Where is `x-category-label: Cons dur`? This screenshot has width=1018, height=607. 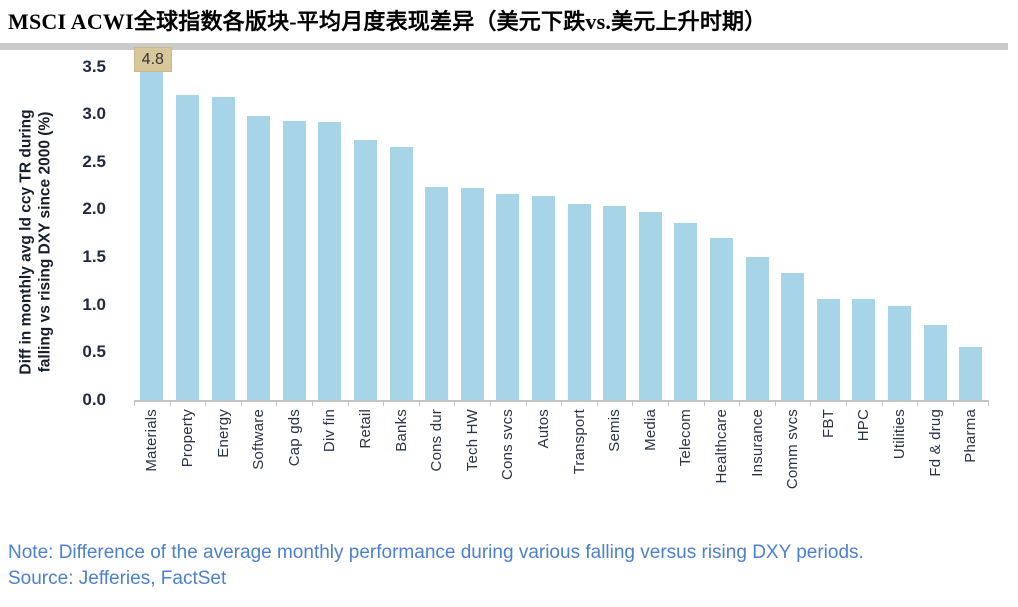 x-category-label: Cons dur is located at coordinates (437, 440).